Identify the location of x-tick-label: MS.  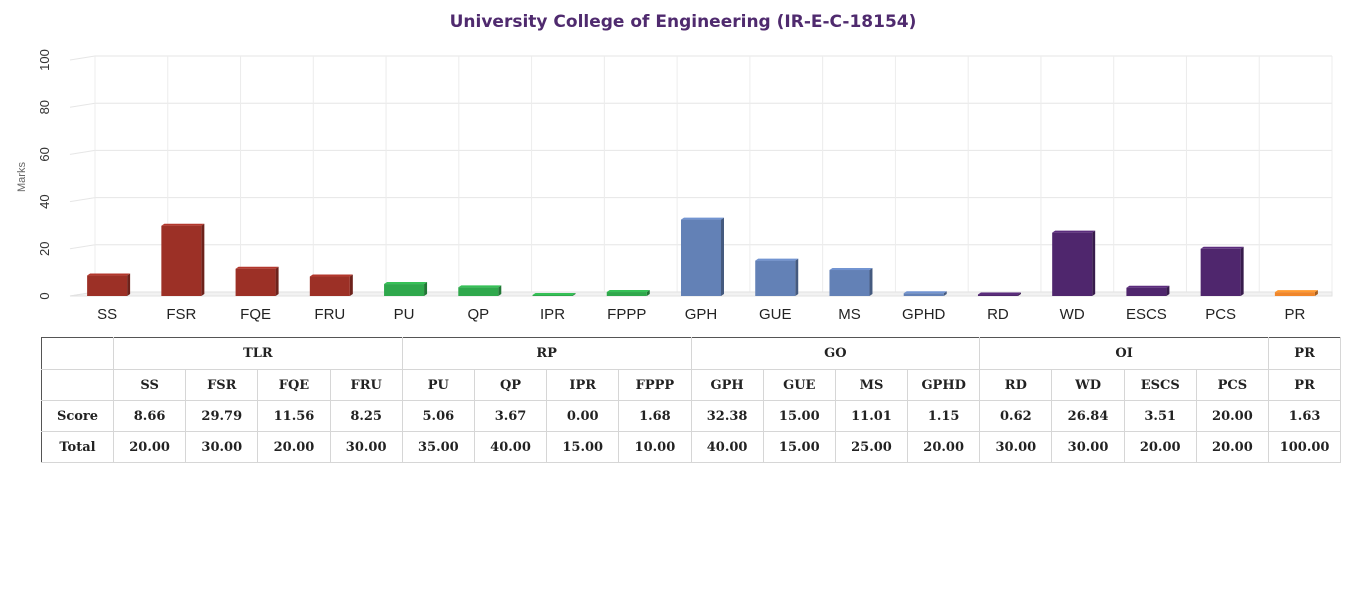
(849, 314).